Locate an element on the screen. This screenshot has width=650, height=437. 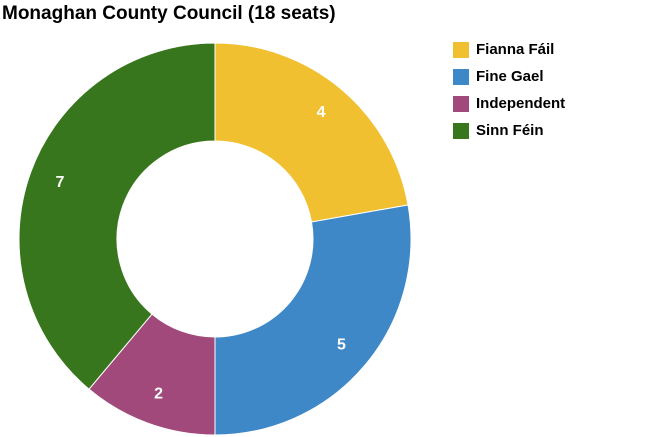
chart-title: Monaghan County Council (18 seats) is located at coordinates (169, 13).